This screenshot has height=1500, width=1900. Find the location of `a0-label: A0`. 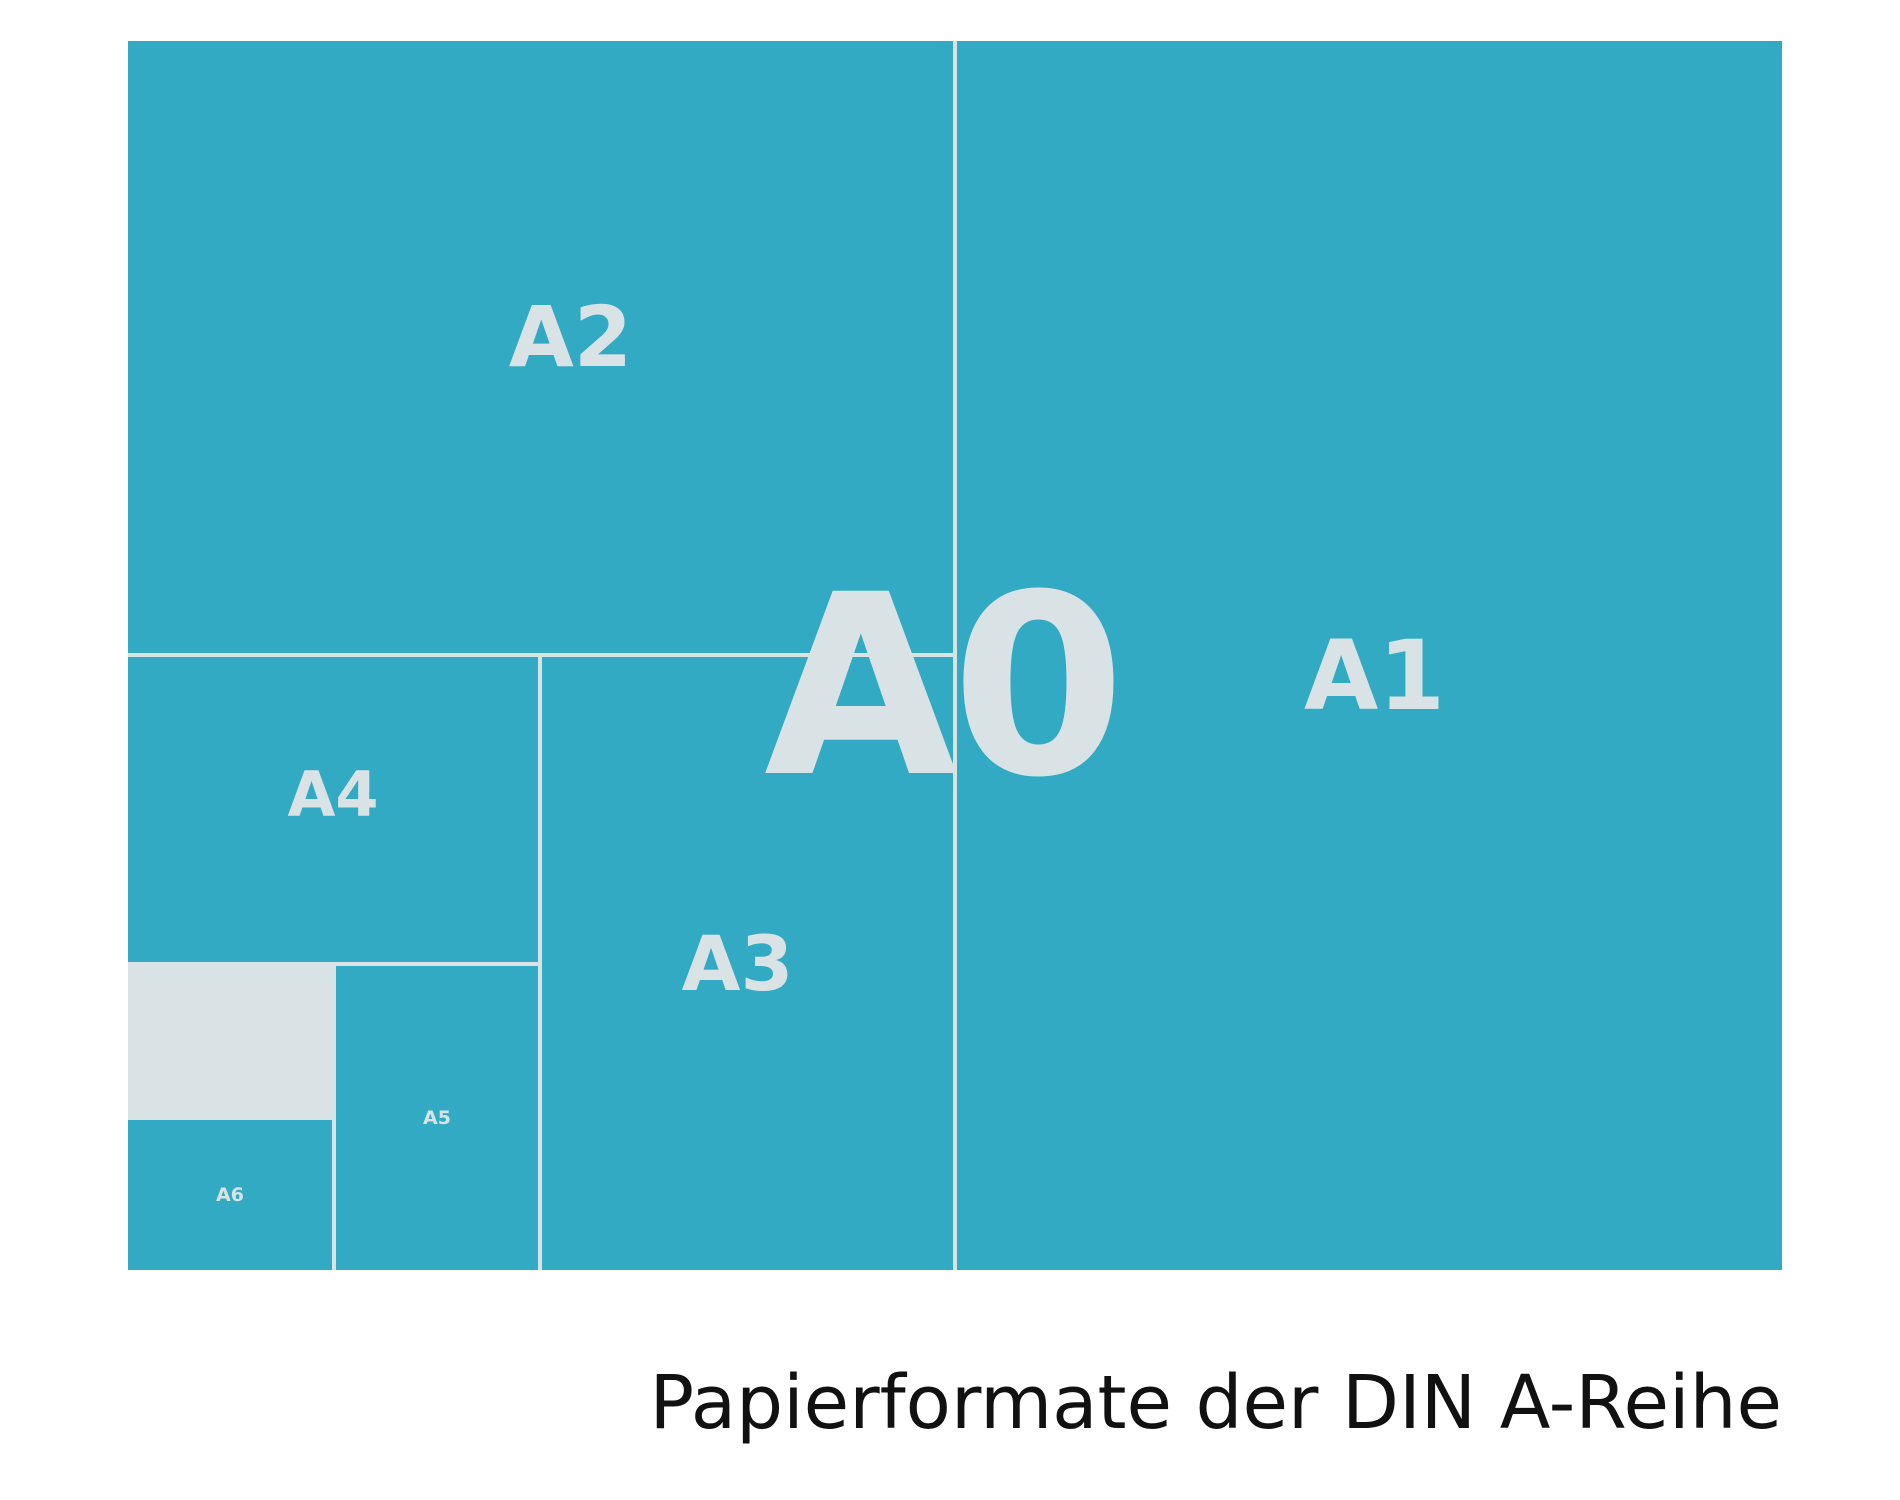

a0-label: A0 is located at coordinates (944, 686).